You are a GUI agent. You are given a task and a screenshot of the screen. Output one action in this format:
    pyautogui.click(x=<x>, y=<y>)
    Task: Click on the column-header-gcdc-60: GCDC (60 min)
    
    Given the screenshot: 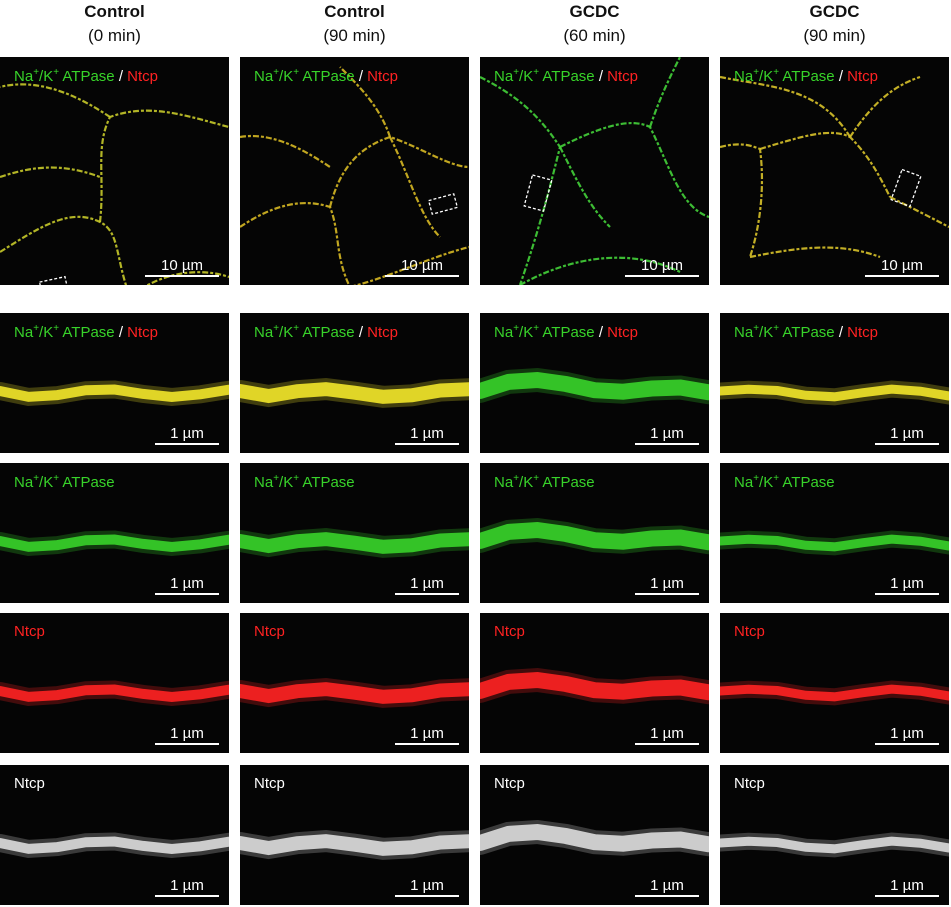 What is the action you would take?
    pyautogui.click(x=594, y=24)
    